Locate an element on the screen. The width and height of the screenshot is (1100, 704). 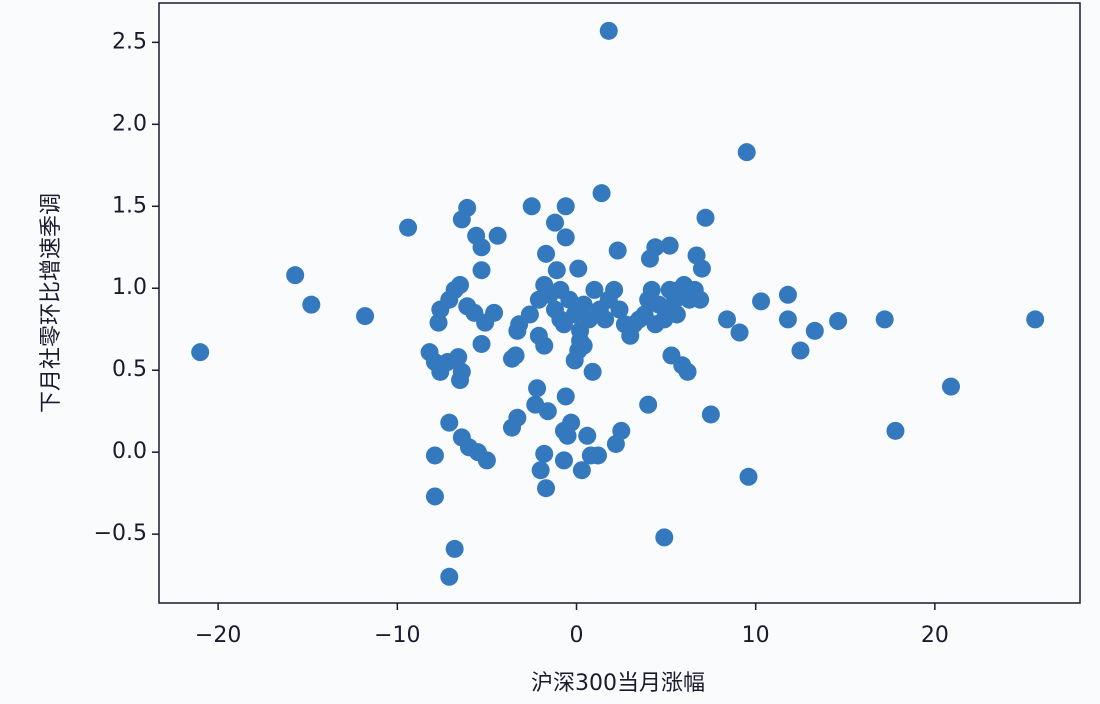
x-axis-label: 沪深300当月涨幅 is located at coordinates (618, 683).